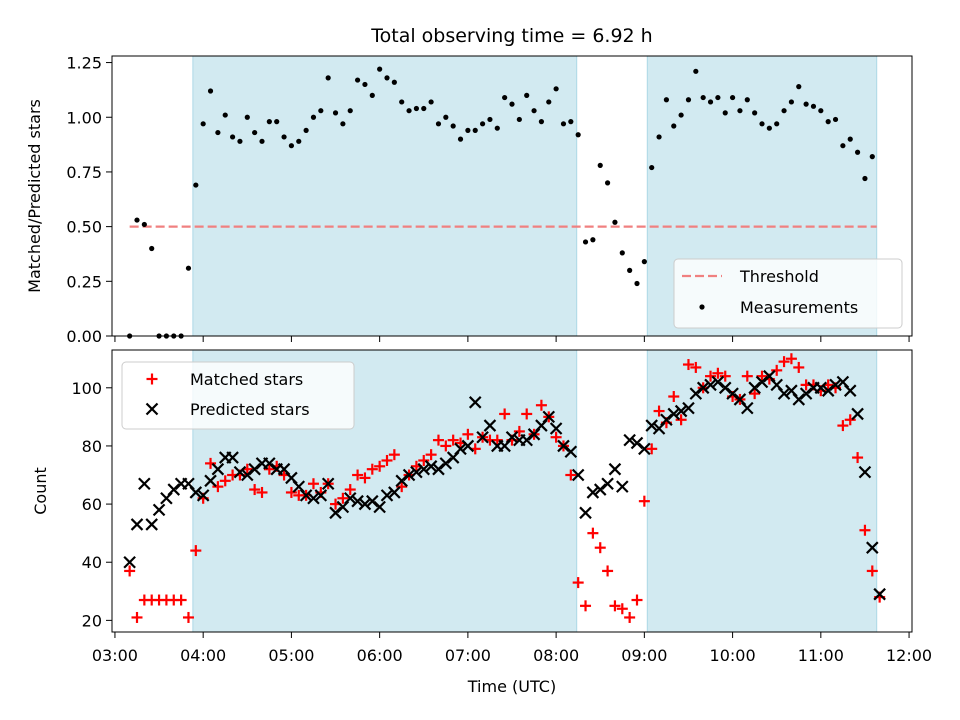 This screenshot has height=720, width=960. What do you see at coordinates (909, 655) in the screenshot?
I see `bottom-x-tick-label: 12:00` at bounding box center [909, 655].